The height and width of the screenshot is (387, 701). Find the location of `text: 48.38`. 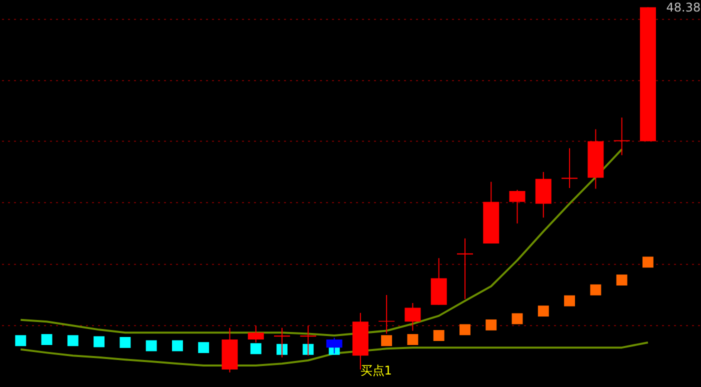

text: 48.38 is located at coordinates (683, 7).